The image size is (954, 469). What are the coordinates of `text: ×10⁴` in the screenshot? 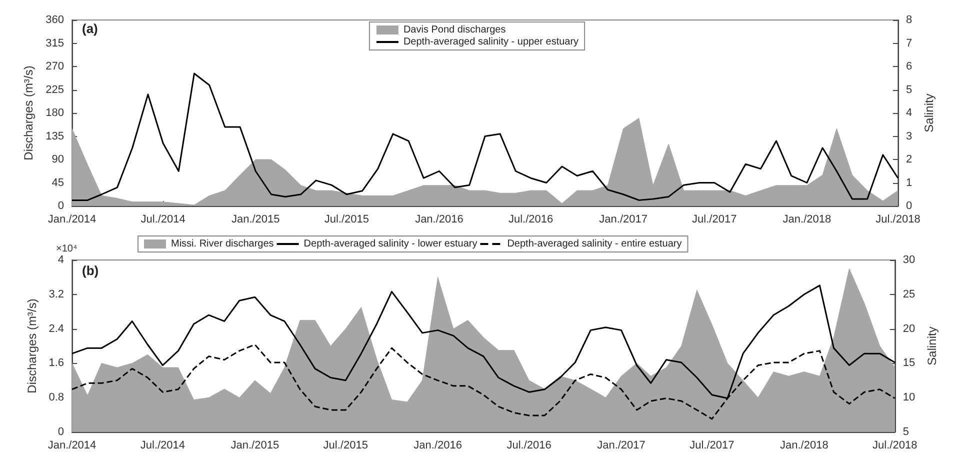 It's located at (67, 249).